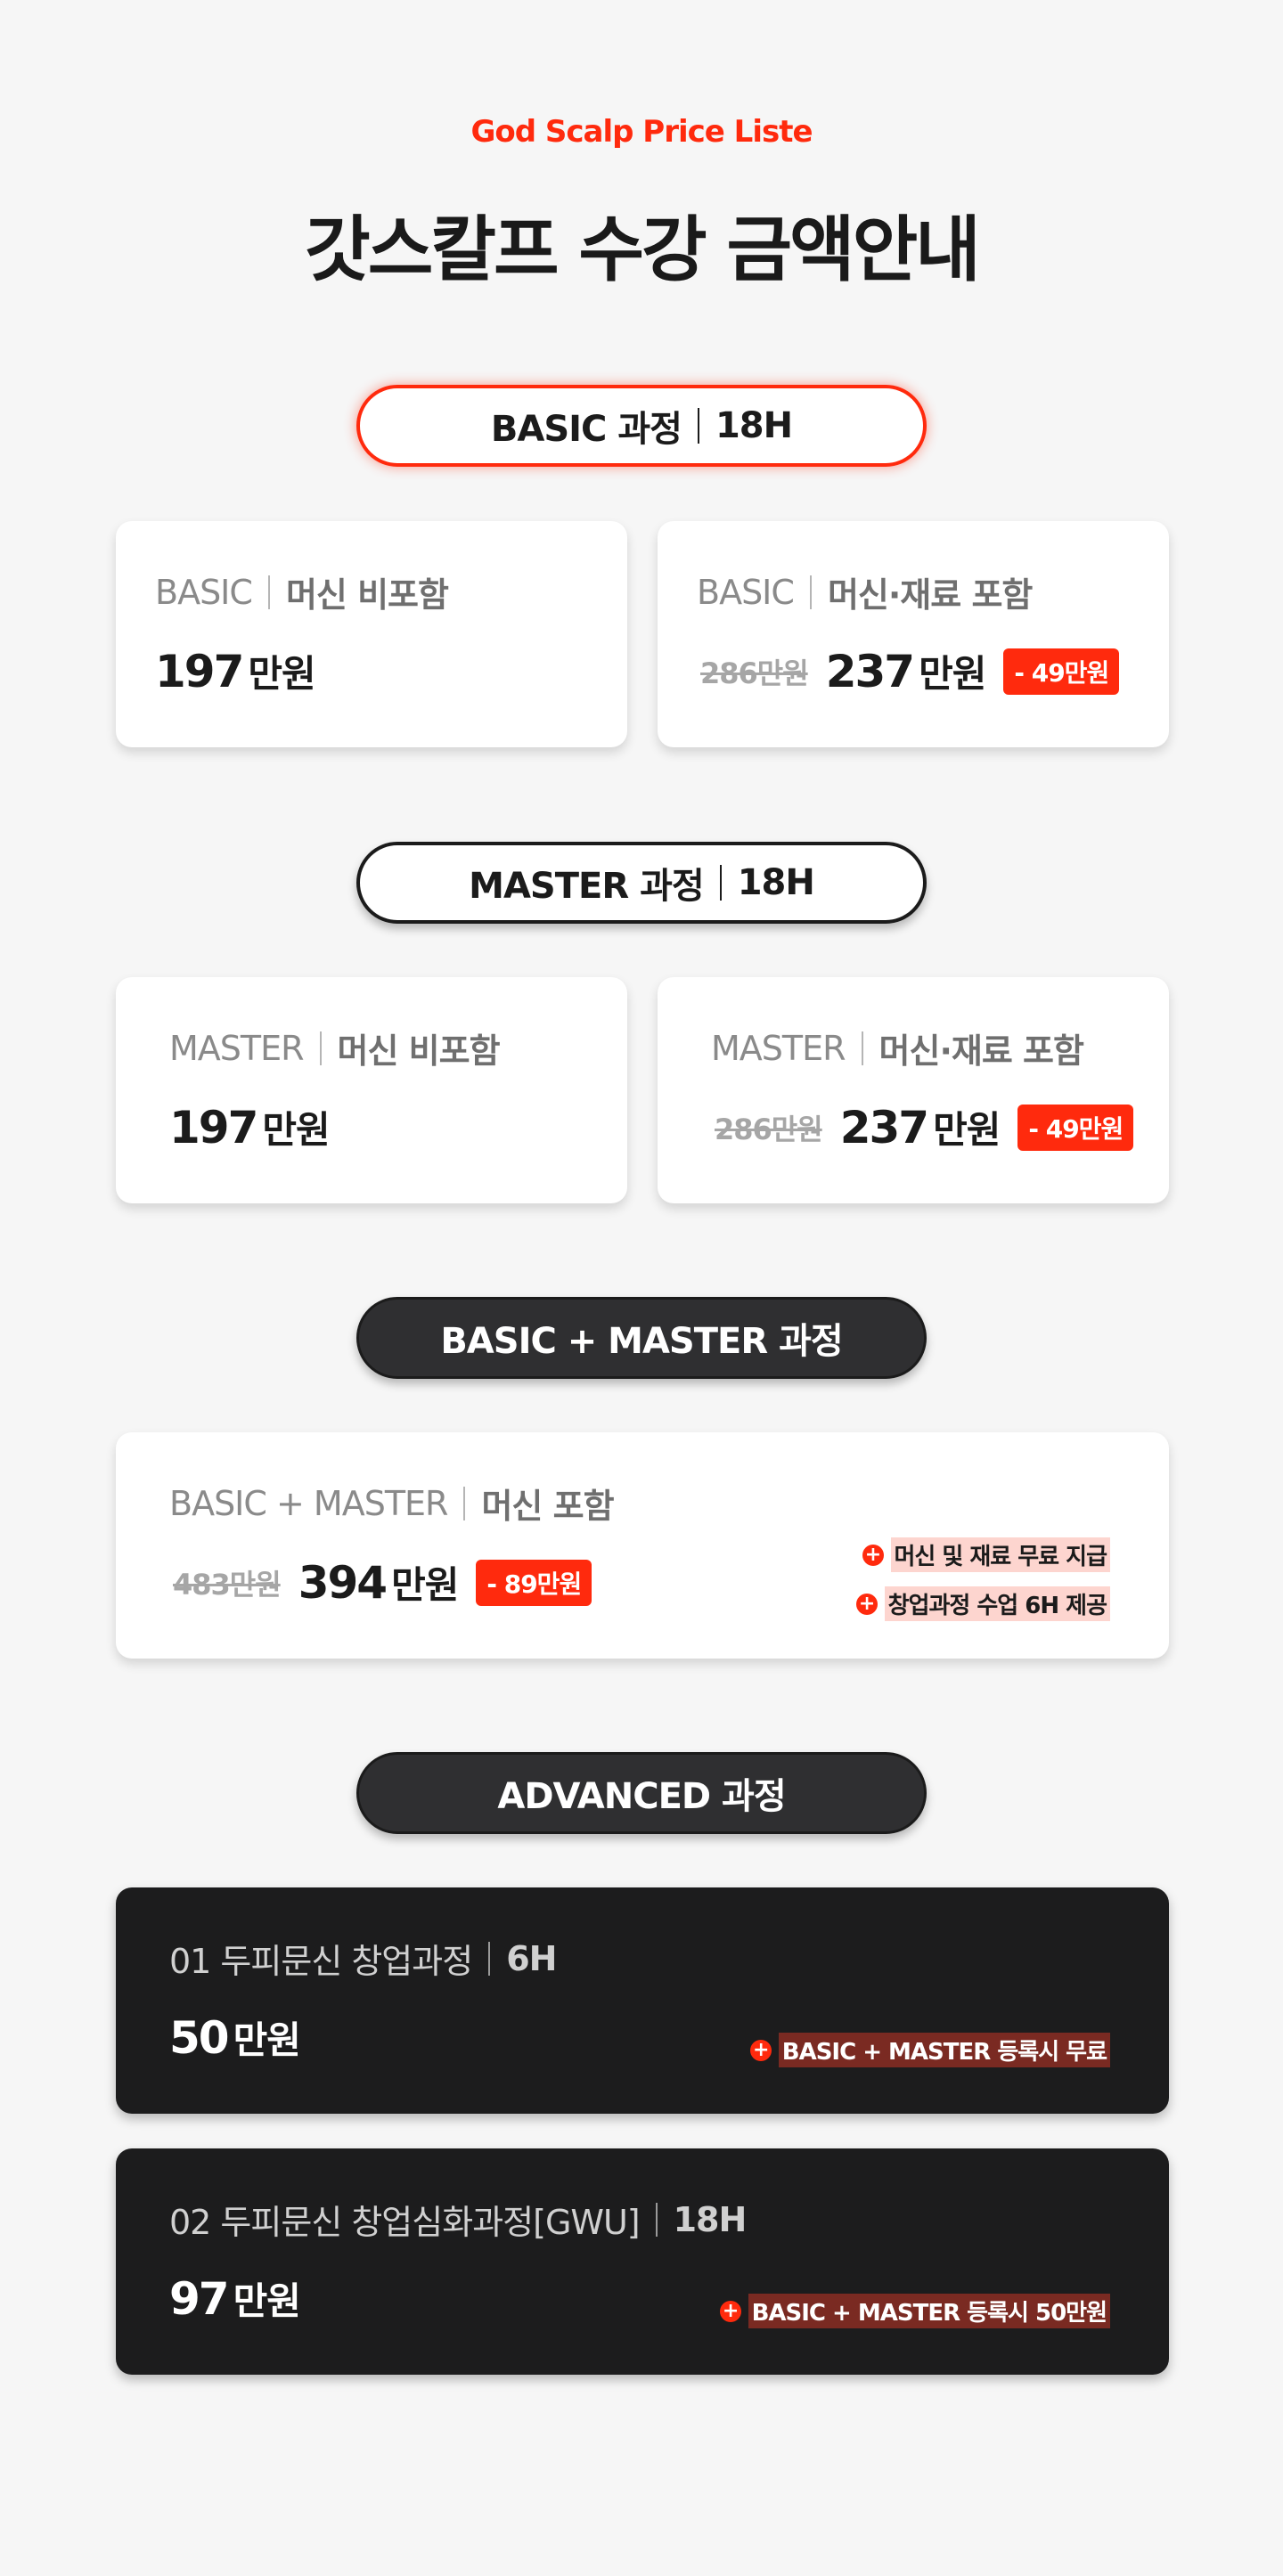  I want to click on basic-with-machine-card: BASIC 머신·재료 포함 286만원 237 만원 - 49만원, so click(913, 634).